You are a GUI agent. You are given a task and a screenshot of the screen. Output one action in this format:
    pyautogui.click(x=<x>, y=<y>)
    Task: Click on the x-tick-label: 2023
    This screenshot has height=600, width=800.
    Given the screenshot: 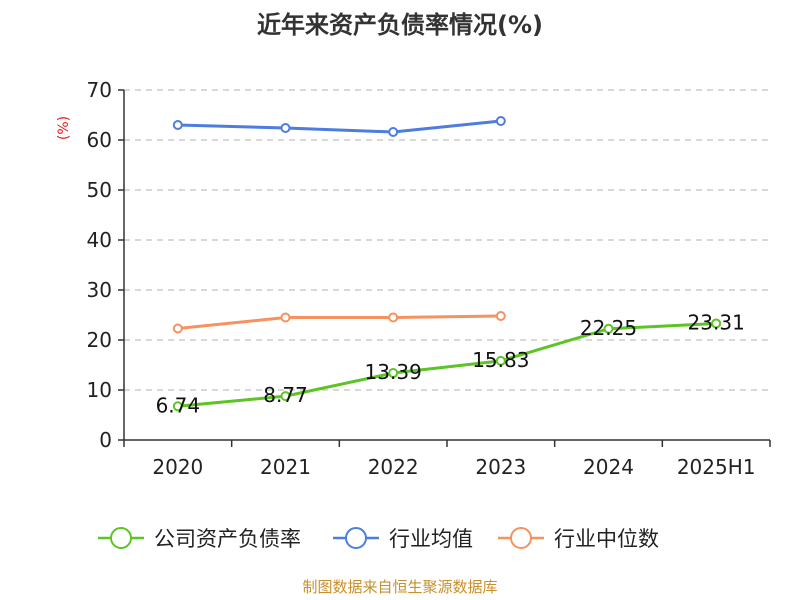 What is the action you would take?
    pyautogui.click(x=500, y=467)
    